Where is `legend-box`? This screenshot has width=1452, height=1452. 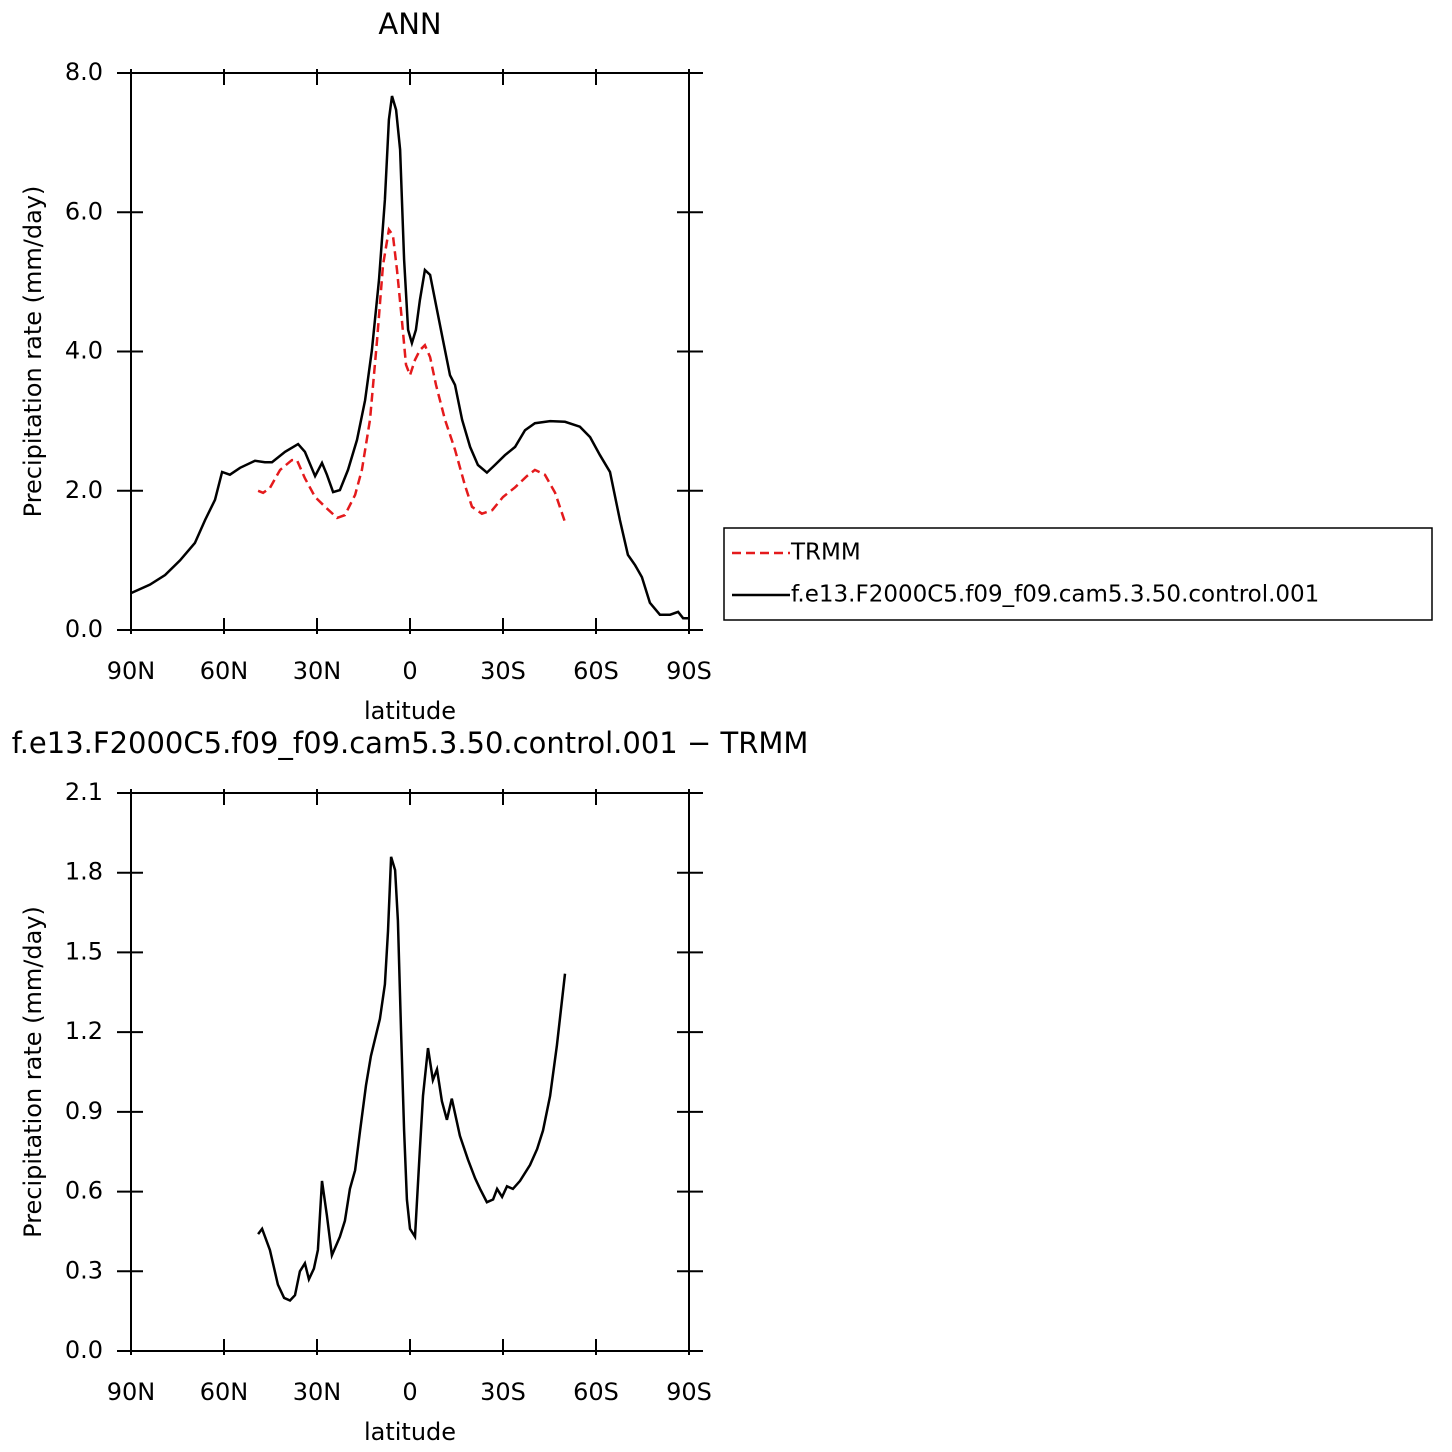 legend-box is located at coordinates (1078, 574).